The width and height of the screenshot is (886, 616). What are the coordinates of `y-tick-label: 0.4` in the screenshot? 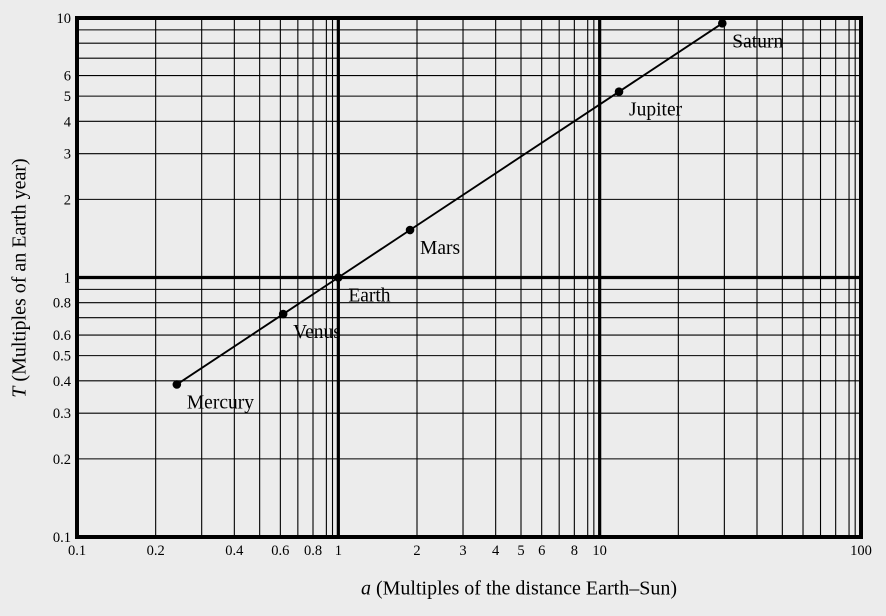 It's located at (62, 382).